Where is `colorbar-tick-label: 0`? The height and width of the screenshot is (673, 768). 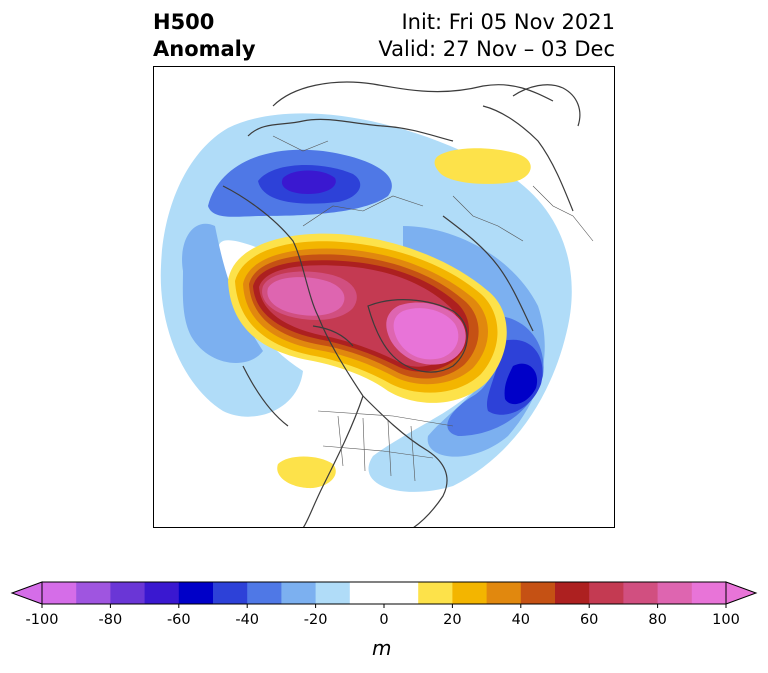 colorbar-tick-label: 0 is located at coordinates (384, 620).